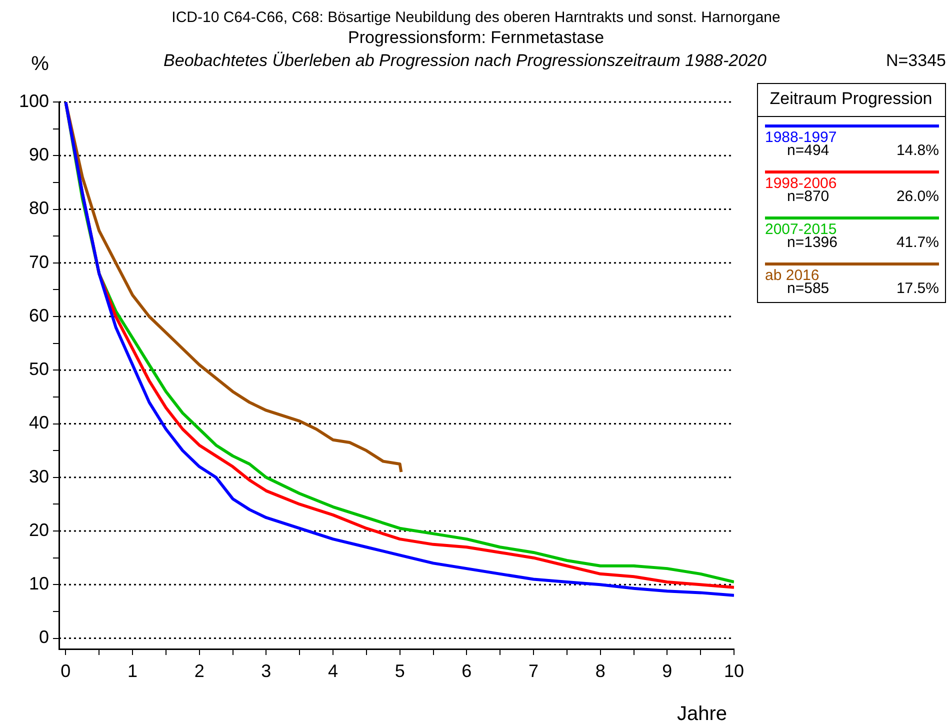 This screenshot has height=726, width=951. What do you see at coordinates (199, 670) in the screenshot?
I see `x-tick-label: 2` at bounding box center [199, 670].